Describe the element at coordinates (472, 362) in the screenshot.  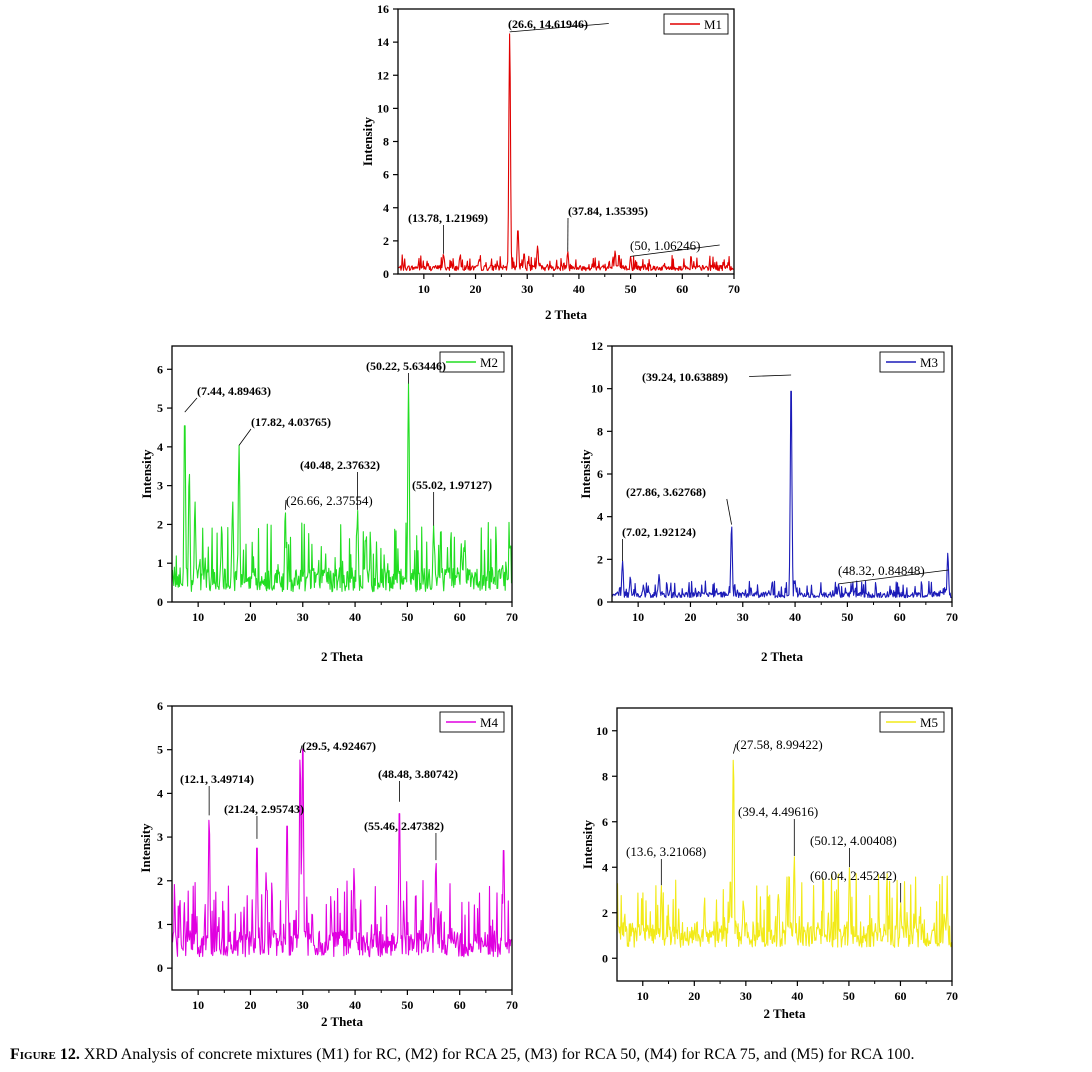
I see `legend-m2: M2` at that location.